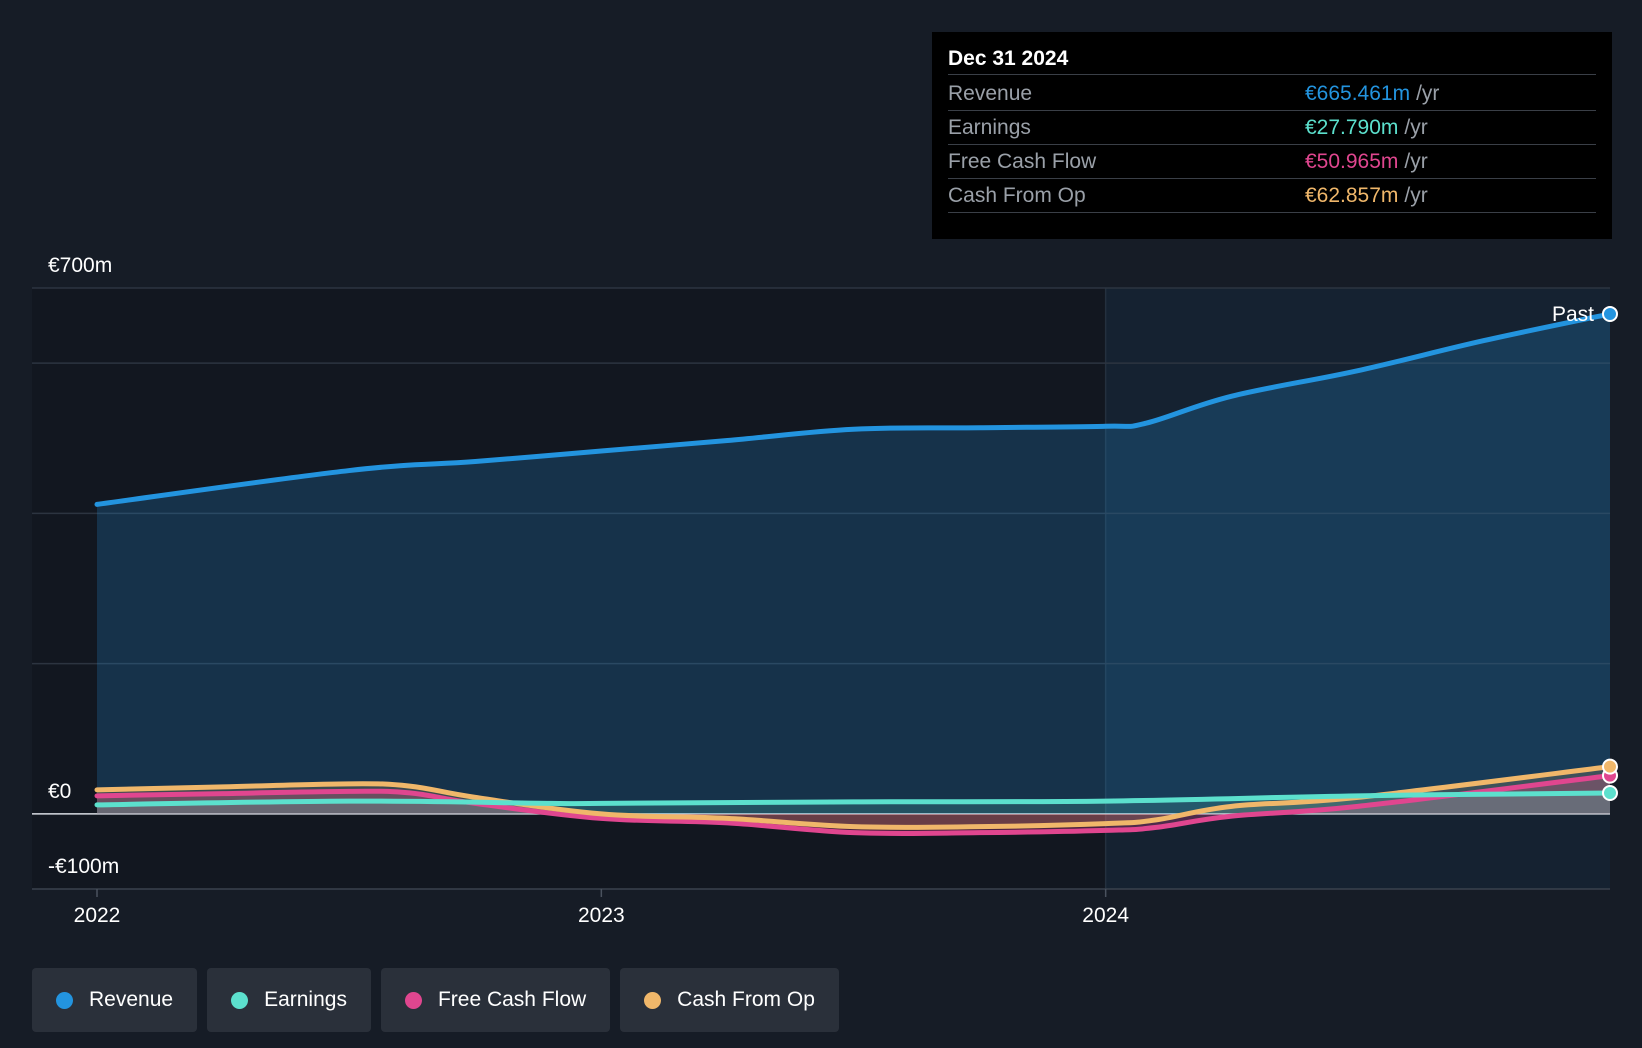  Describe the element at coordinates (512, 999) in the screenshot. I see `legend-label: Free Cash Flow` at that location.